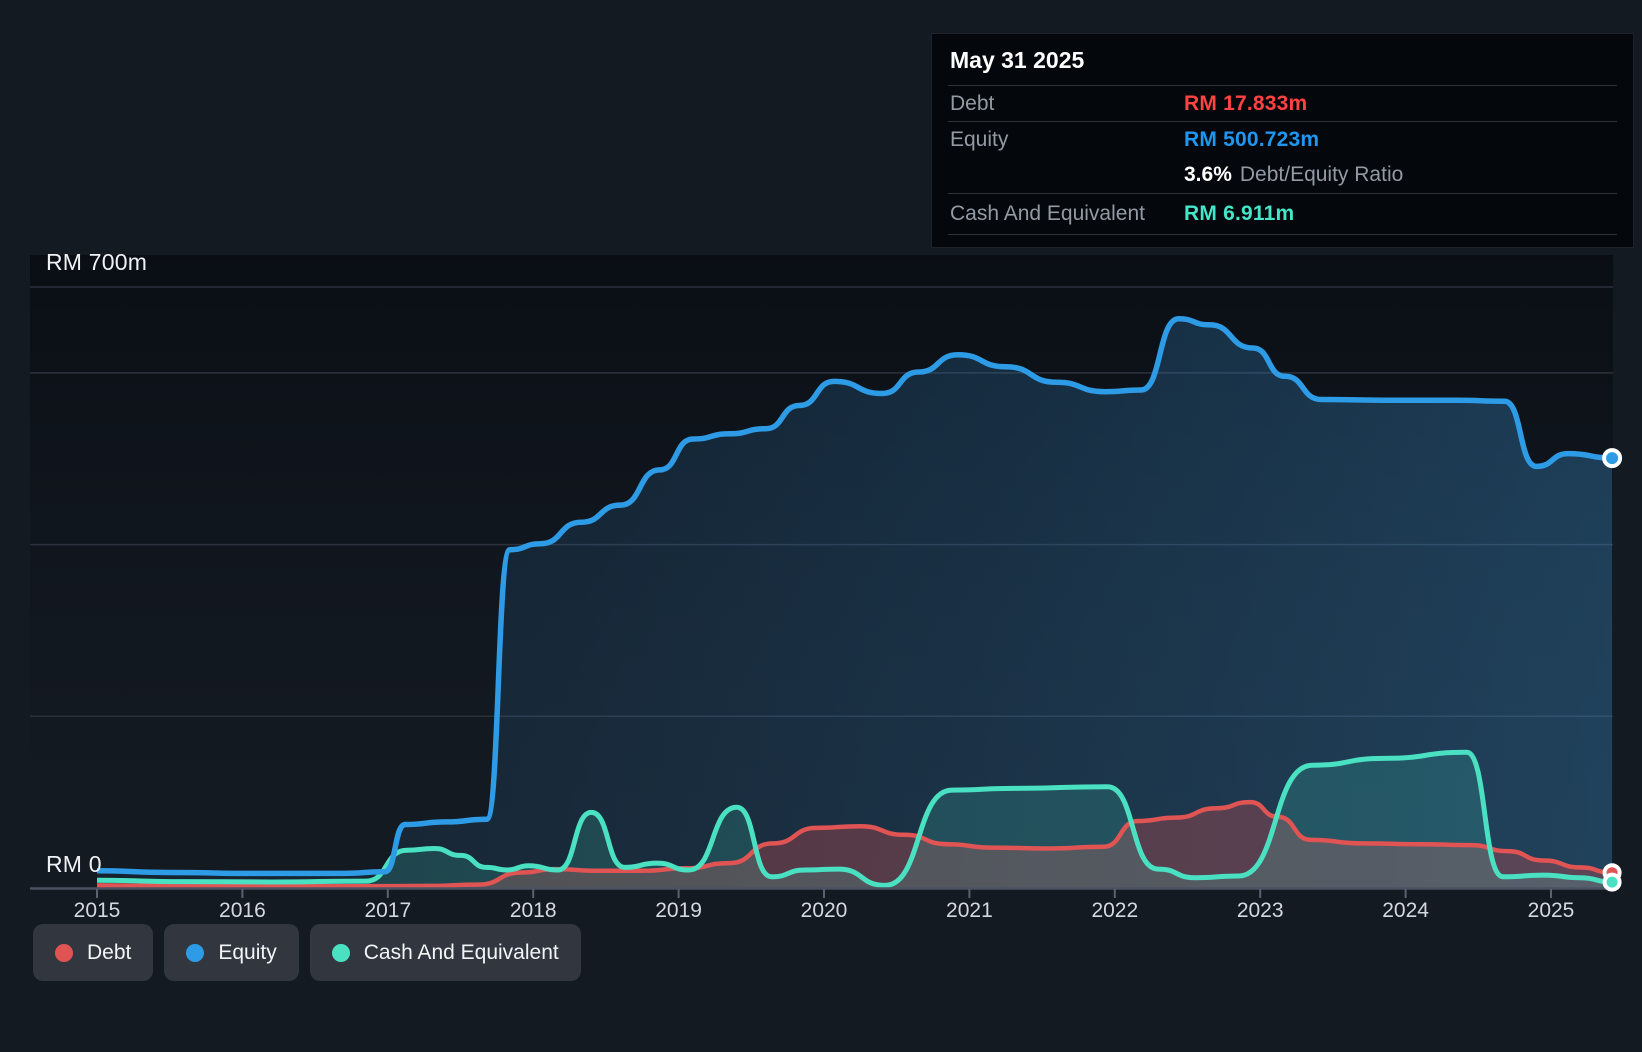 Image resolution: width=1642 pixels, height=1052 pixels. Describe the element at coordinates (242, 910) in the screenshot. I see `year-label: 2016` at that location.